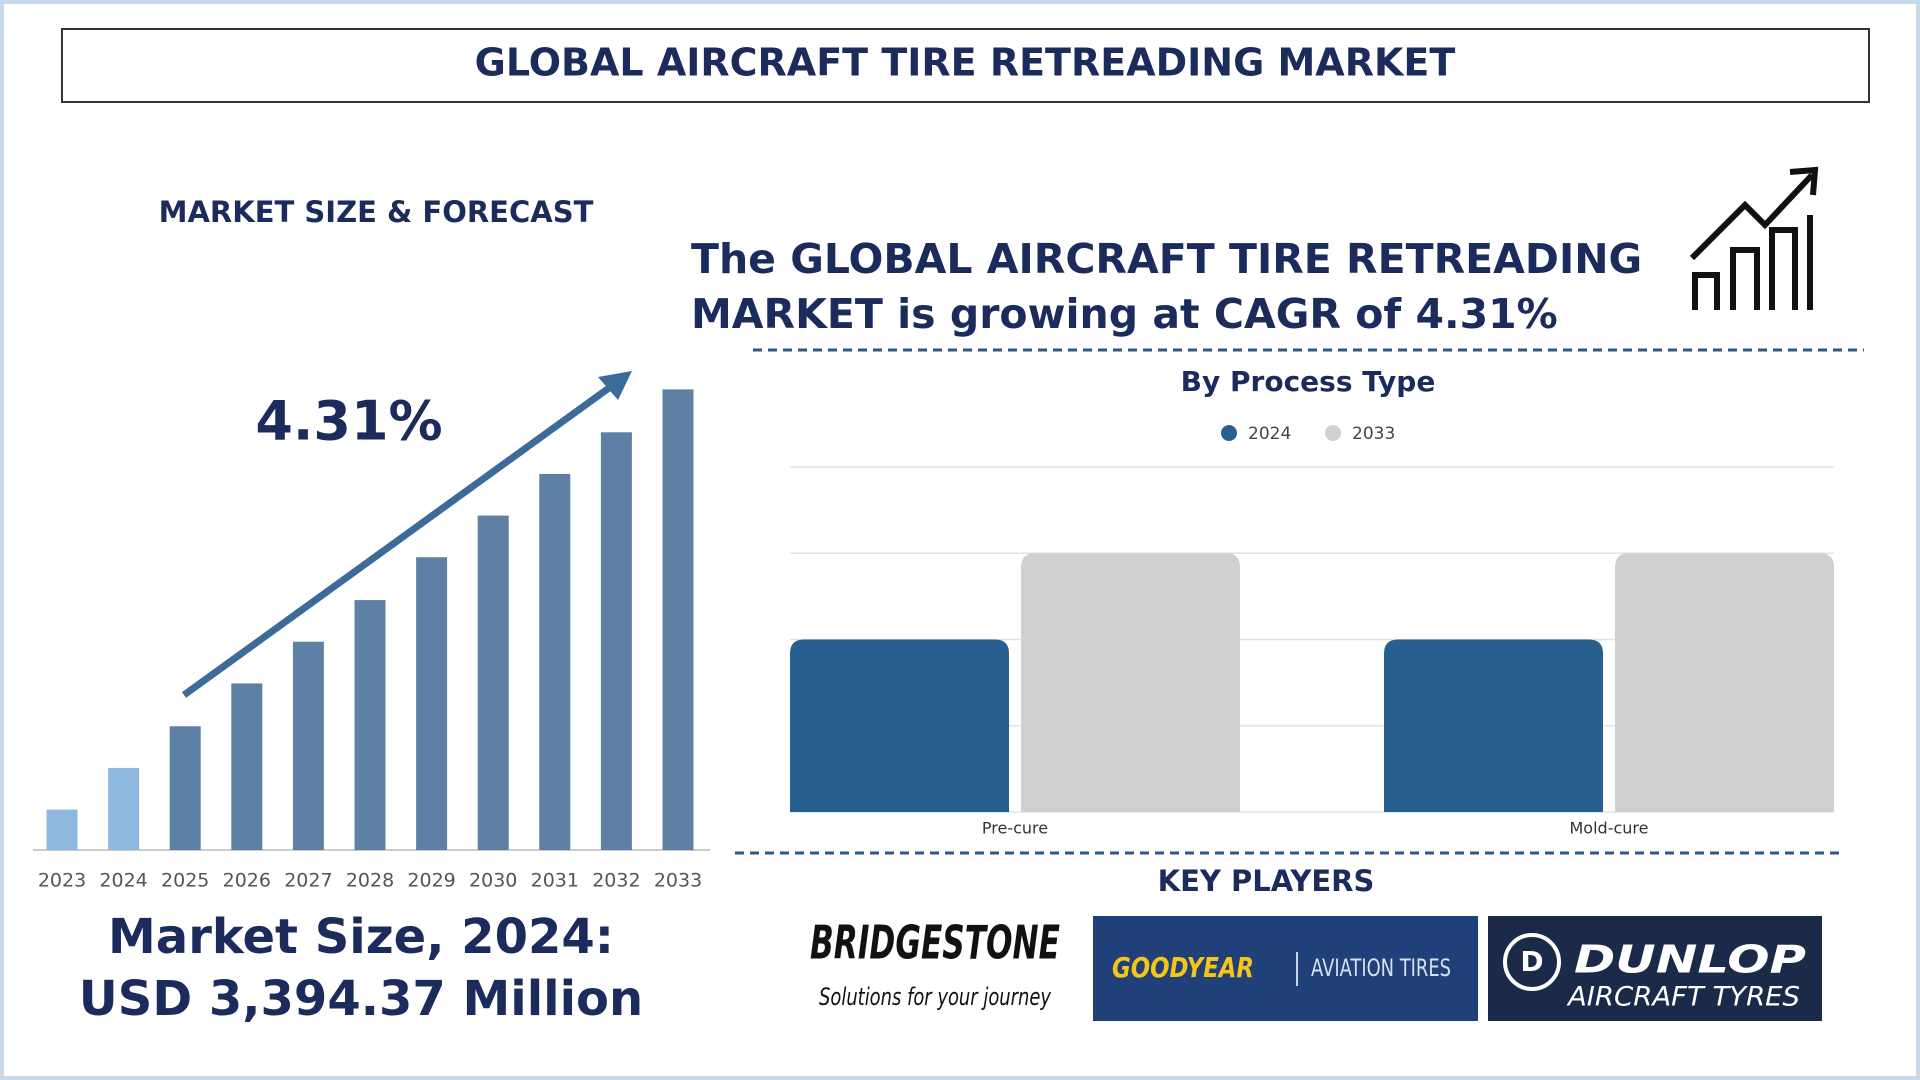 This screenshot has width=1920, height=1080. I want to click on x-tick-label: Mold-cure, so click(1609, 828).